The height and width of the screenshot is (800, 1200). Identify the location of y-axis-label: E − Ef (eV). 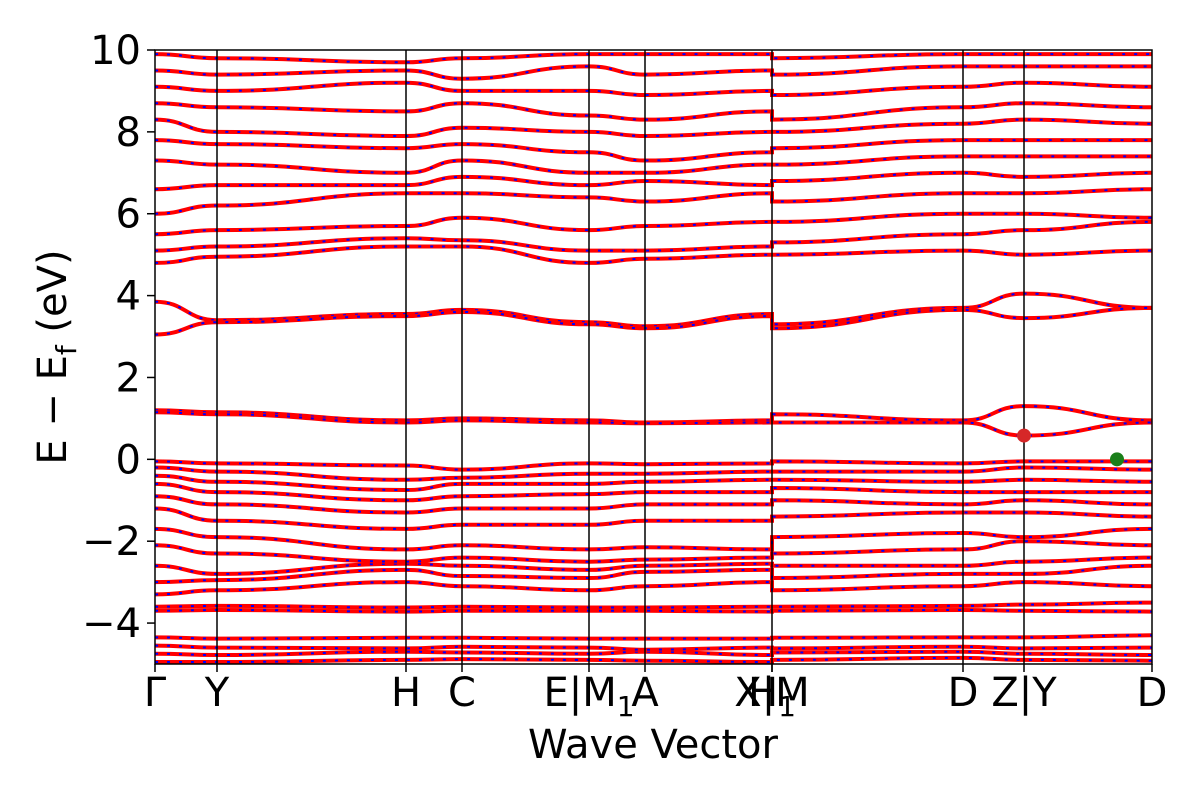
(56, 356).